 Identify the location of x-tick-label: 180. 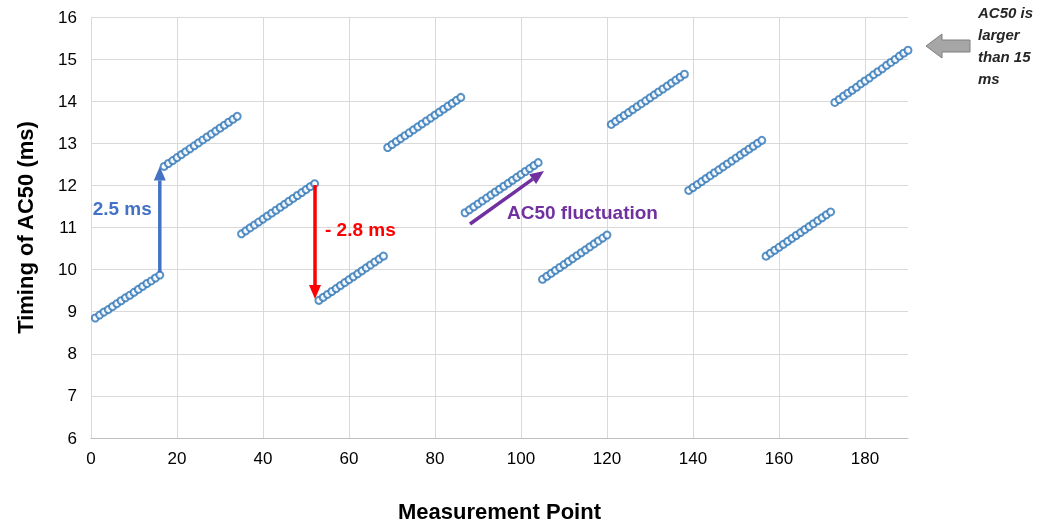
(865, 458).